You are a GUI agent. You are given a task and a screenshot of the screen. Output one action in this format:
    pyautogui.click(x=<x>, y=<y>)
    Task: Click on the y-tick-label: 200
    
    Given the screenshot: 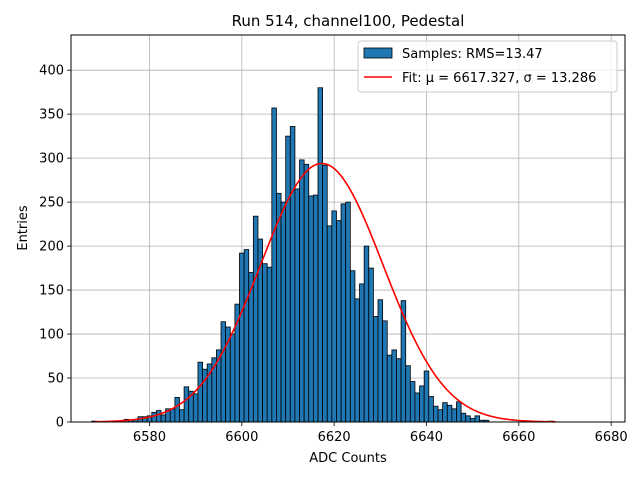 What is the action you would take?
    pyautogui.click(x=51, y=247)
    